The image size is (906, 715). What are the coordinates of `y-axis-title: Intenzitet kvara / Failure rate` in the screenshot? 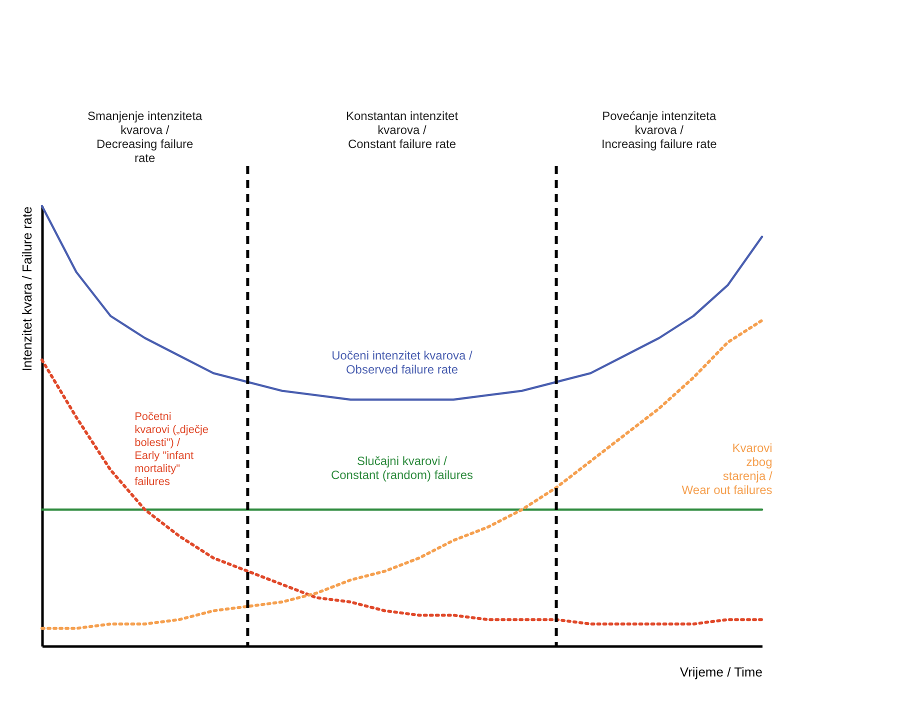 It's located at (27, 289).